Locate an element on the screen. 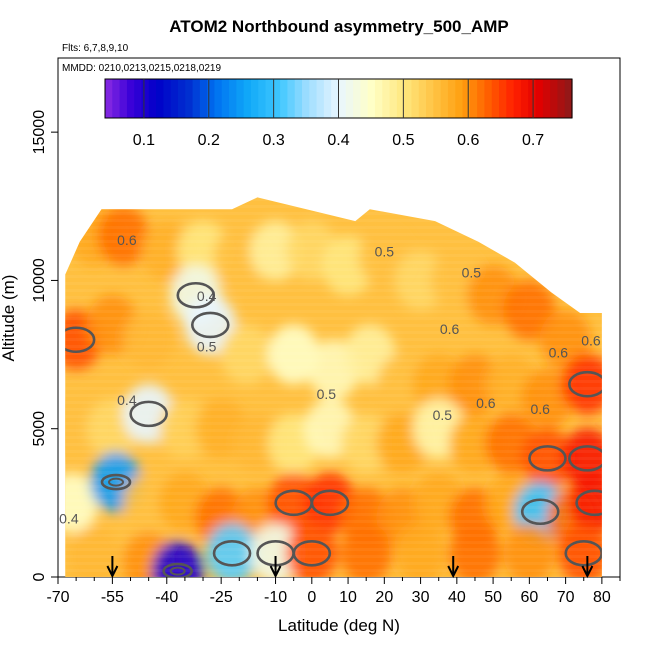 The image size is (650, 650). x-tick-label-3: -25 is located at coordinates (221, 597).